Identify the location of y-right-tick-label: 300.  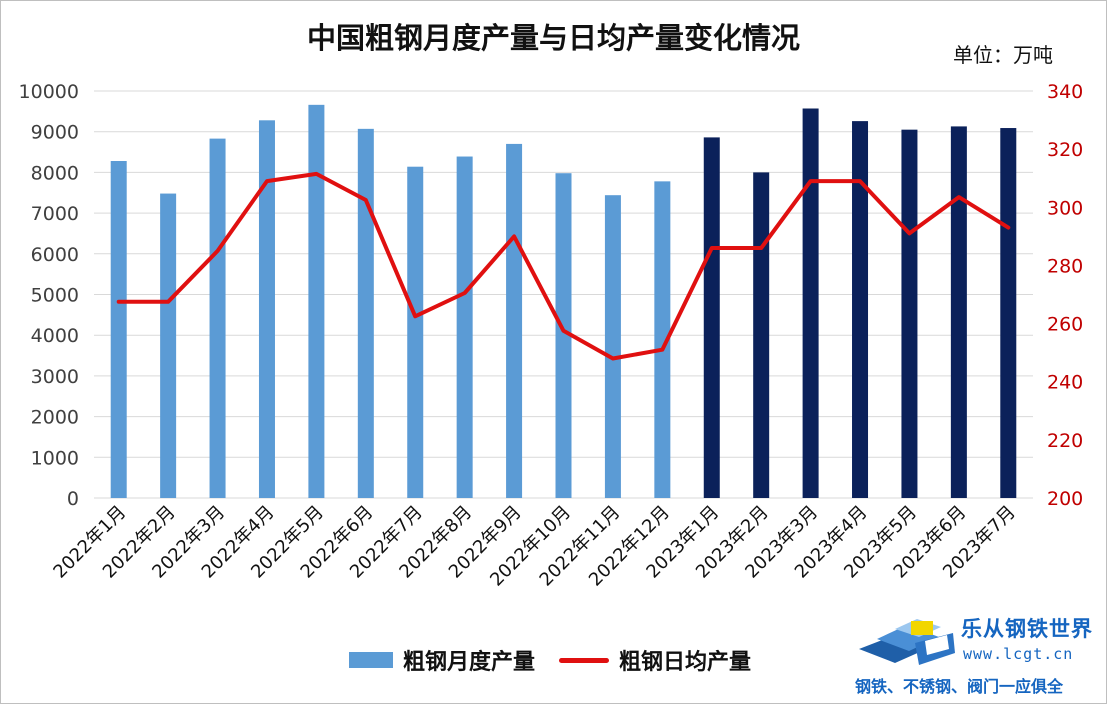
(1065, 208).